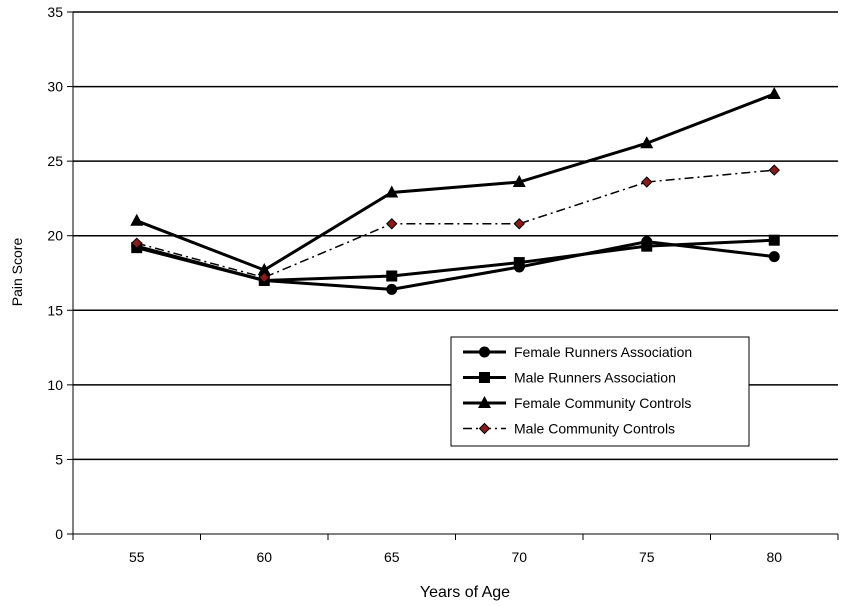 The height and width of the screenshot is (606, 852). Describe the element at coordinates (602, 403) in the screenshot. I see `legend-label: Female Community Controls` at that location.